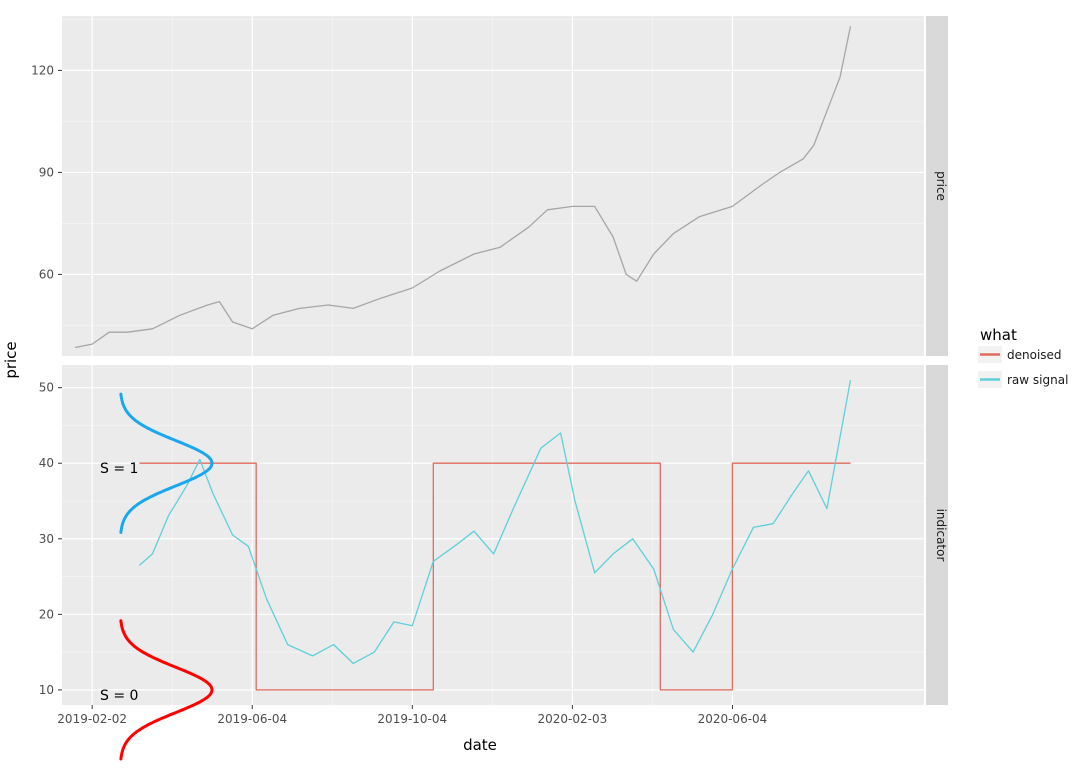 The width and height of the screenshot is (1080, 769). What do you see at coordinates (941, 535) in the screenshot?
I see `strip-indicator-label: indicator` at bounding box center [941, 535].